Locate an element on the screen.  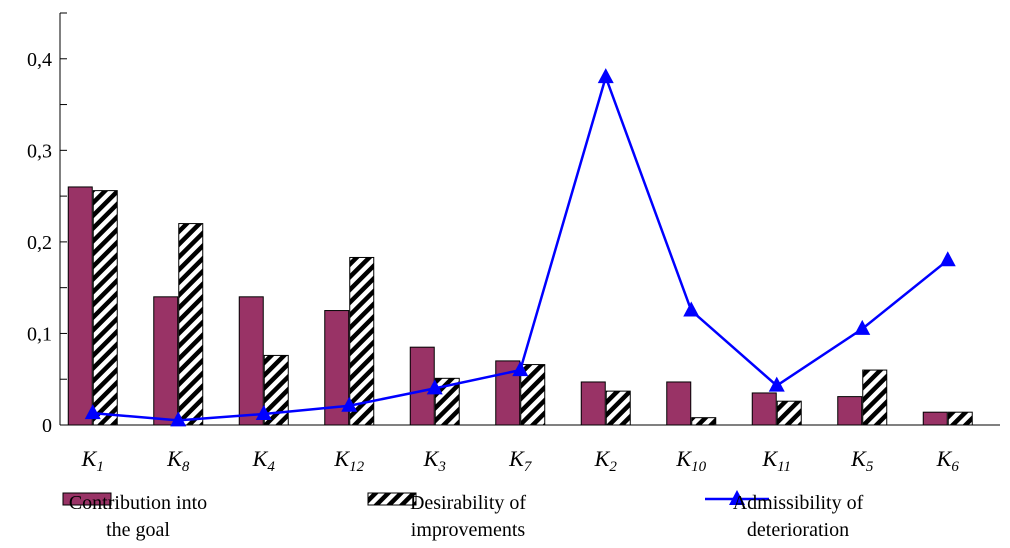
legend-marker is located at coordinates (737, 497).